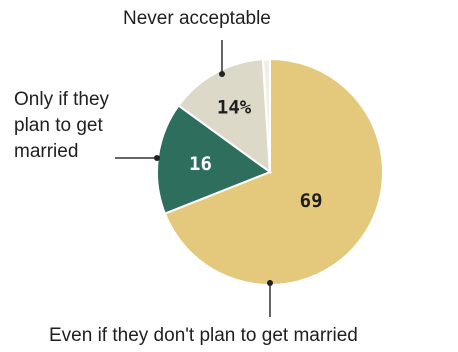  What do you see at coordinates (266, 115) in the screenshot?
I see `slice-remaining` at bounding box center [266, 115].